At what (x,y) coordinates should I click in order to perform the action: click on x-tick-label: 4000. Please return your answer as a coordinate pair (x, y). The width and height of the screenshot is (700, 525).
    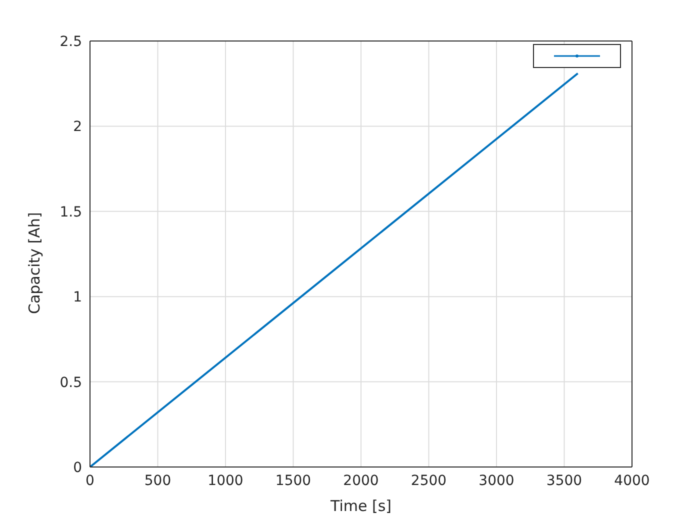
    Looking at the image, I should click on (632, 480).